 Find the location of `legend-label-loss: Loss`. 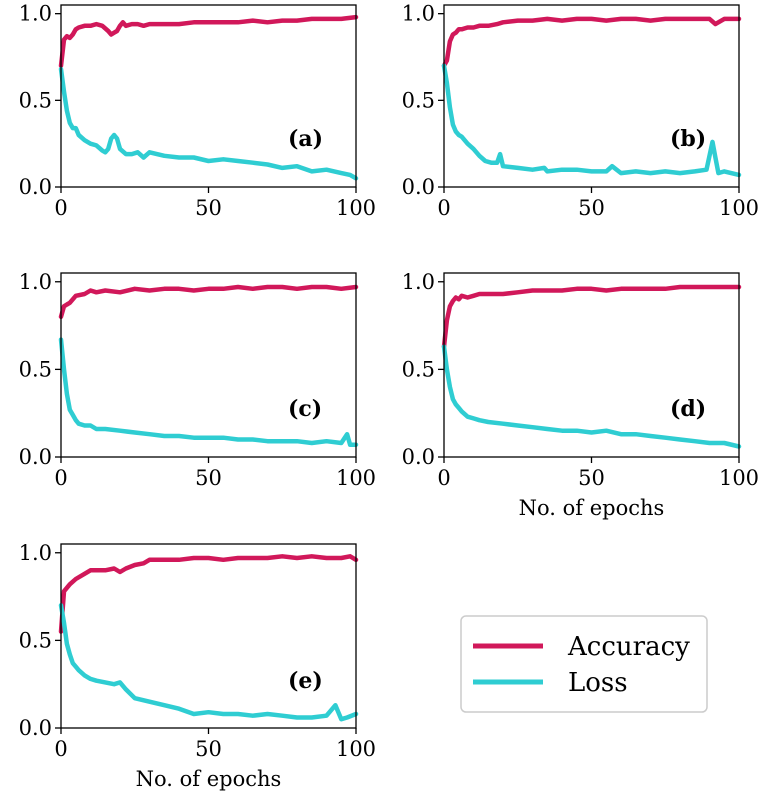

legend-label-loss: Loss is located at coordinates (598, 683).